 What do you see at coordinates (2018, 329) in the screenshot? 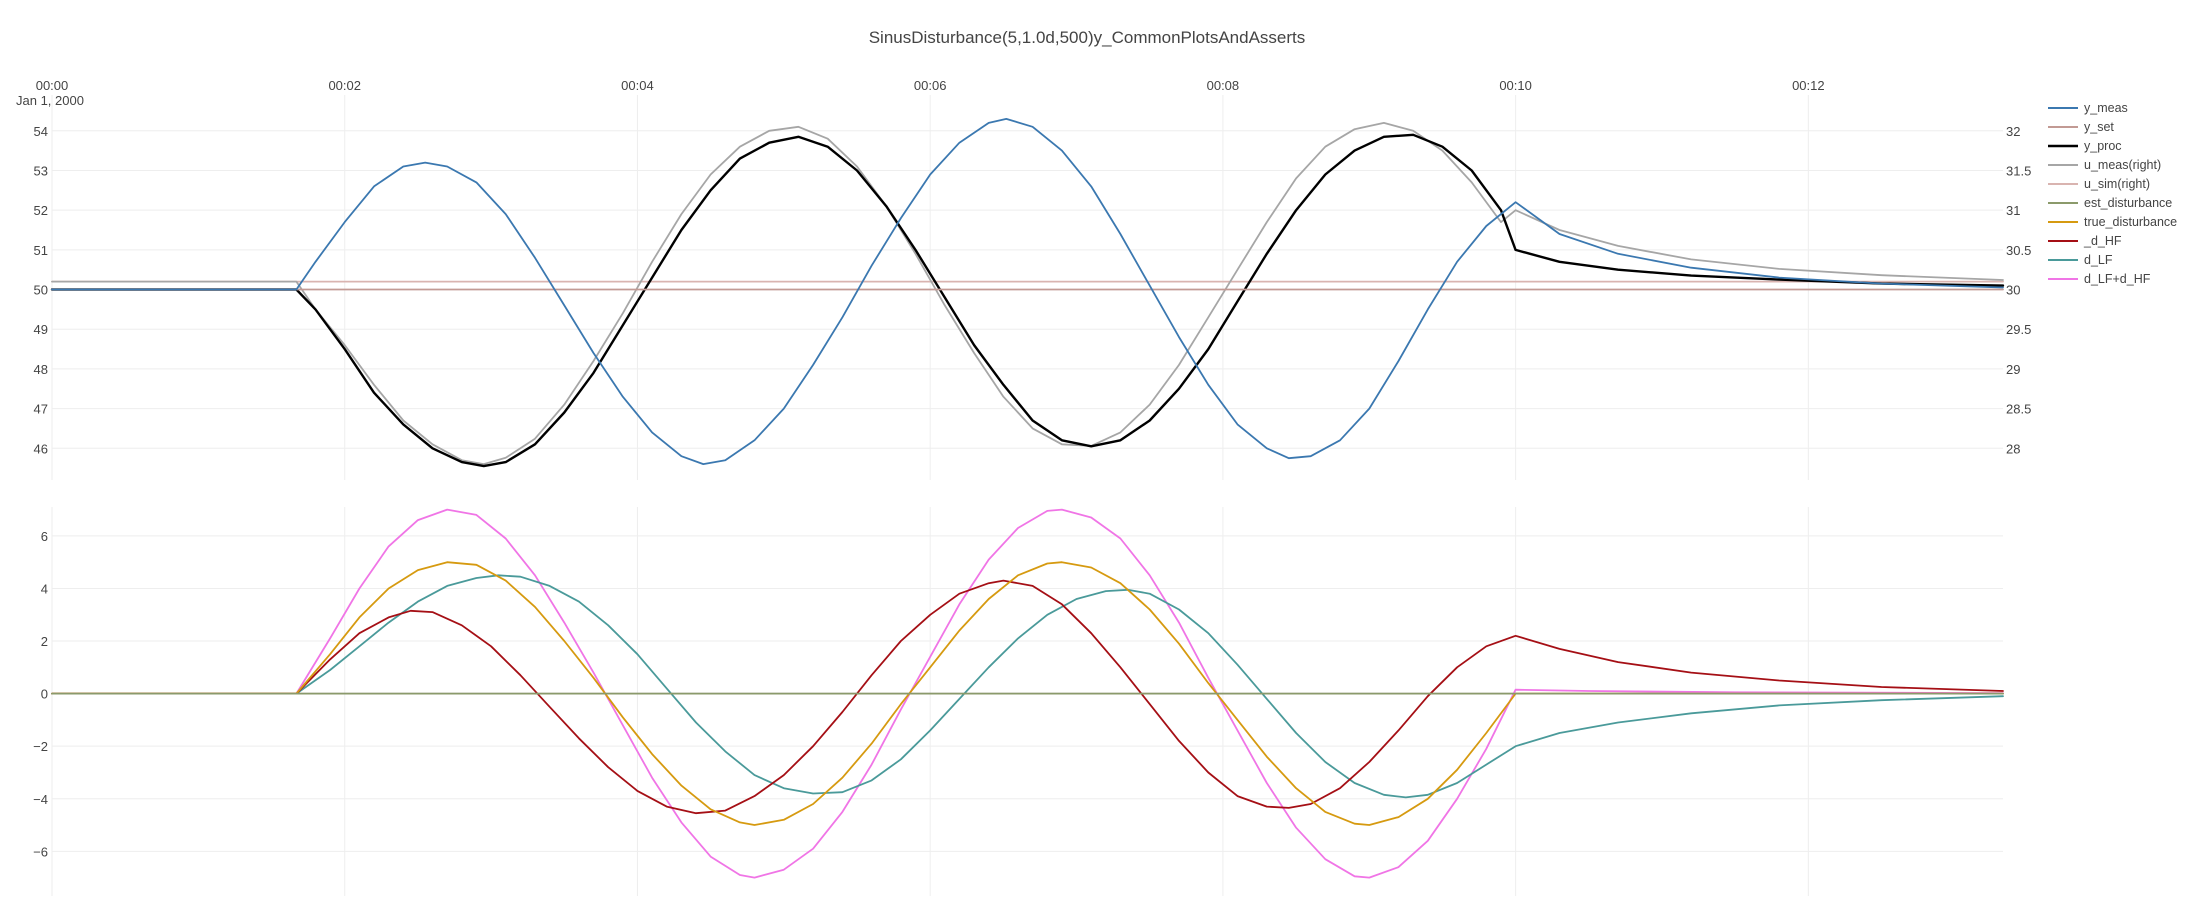
I see `y-tick-label-top-right: 29.5` at bounding box center [2018, 329].